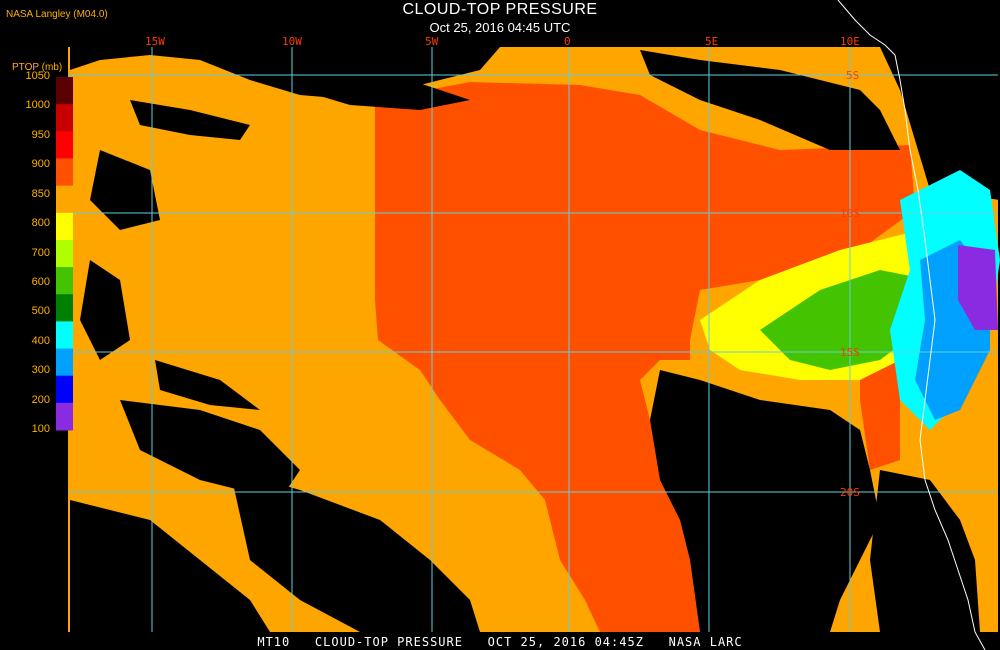 Image resolution: width=1000 pixels, height=650 pixels. What do you see at coordinates (850, 213) in the screenshot?
I see `lat-label: 10S` at bounding box center [850, 213].